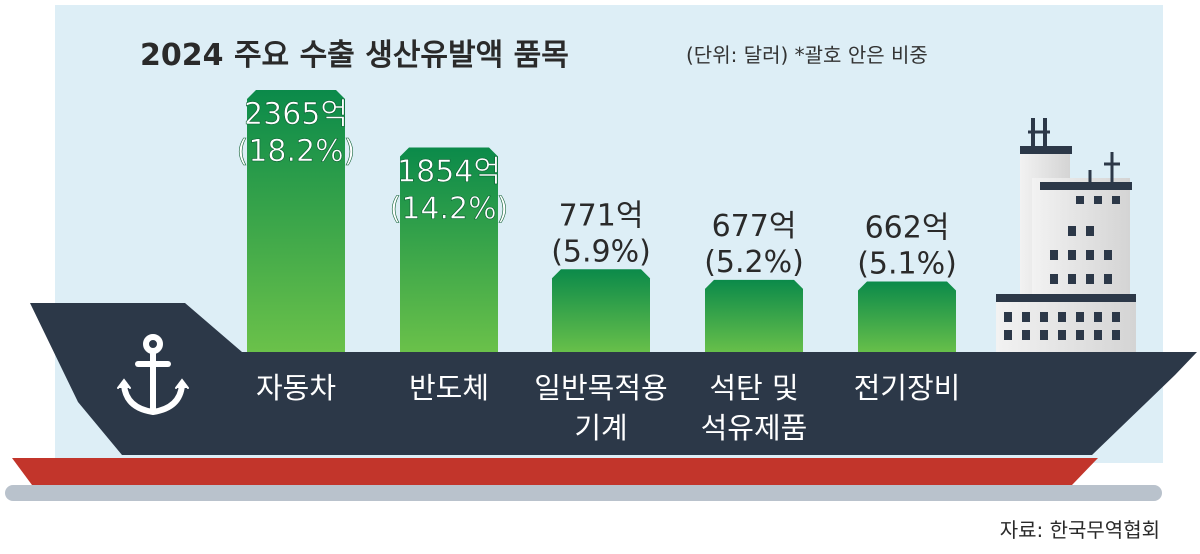 This screenshot has height=554, width=1200. Describe the element at coordinates (449, 208) in the screenshot. I see `share-label-2: (14.2%)` at that location.